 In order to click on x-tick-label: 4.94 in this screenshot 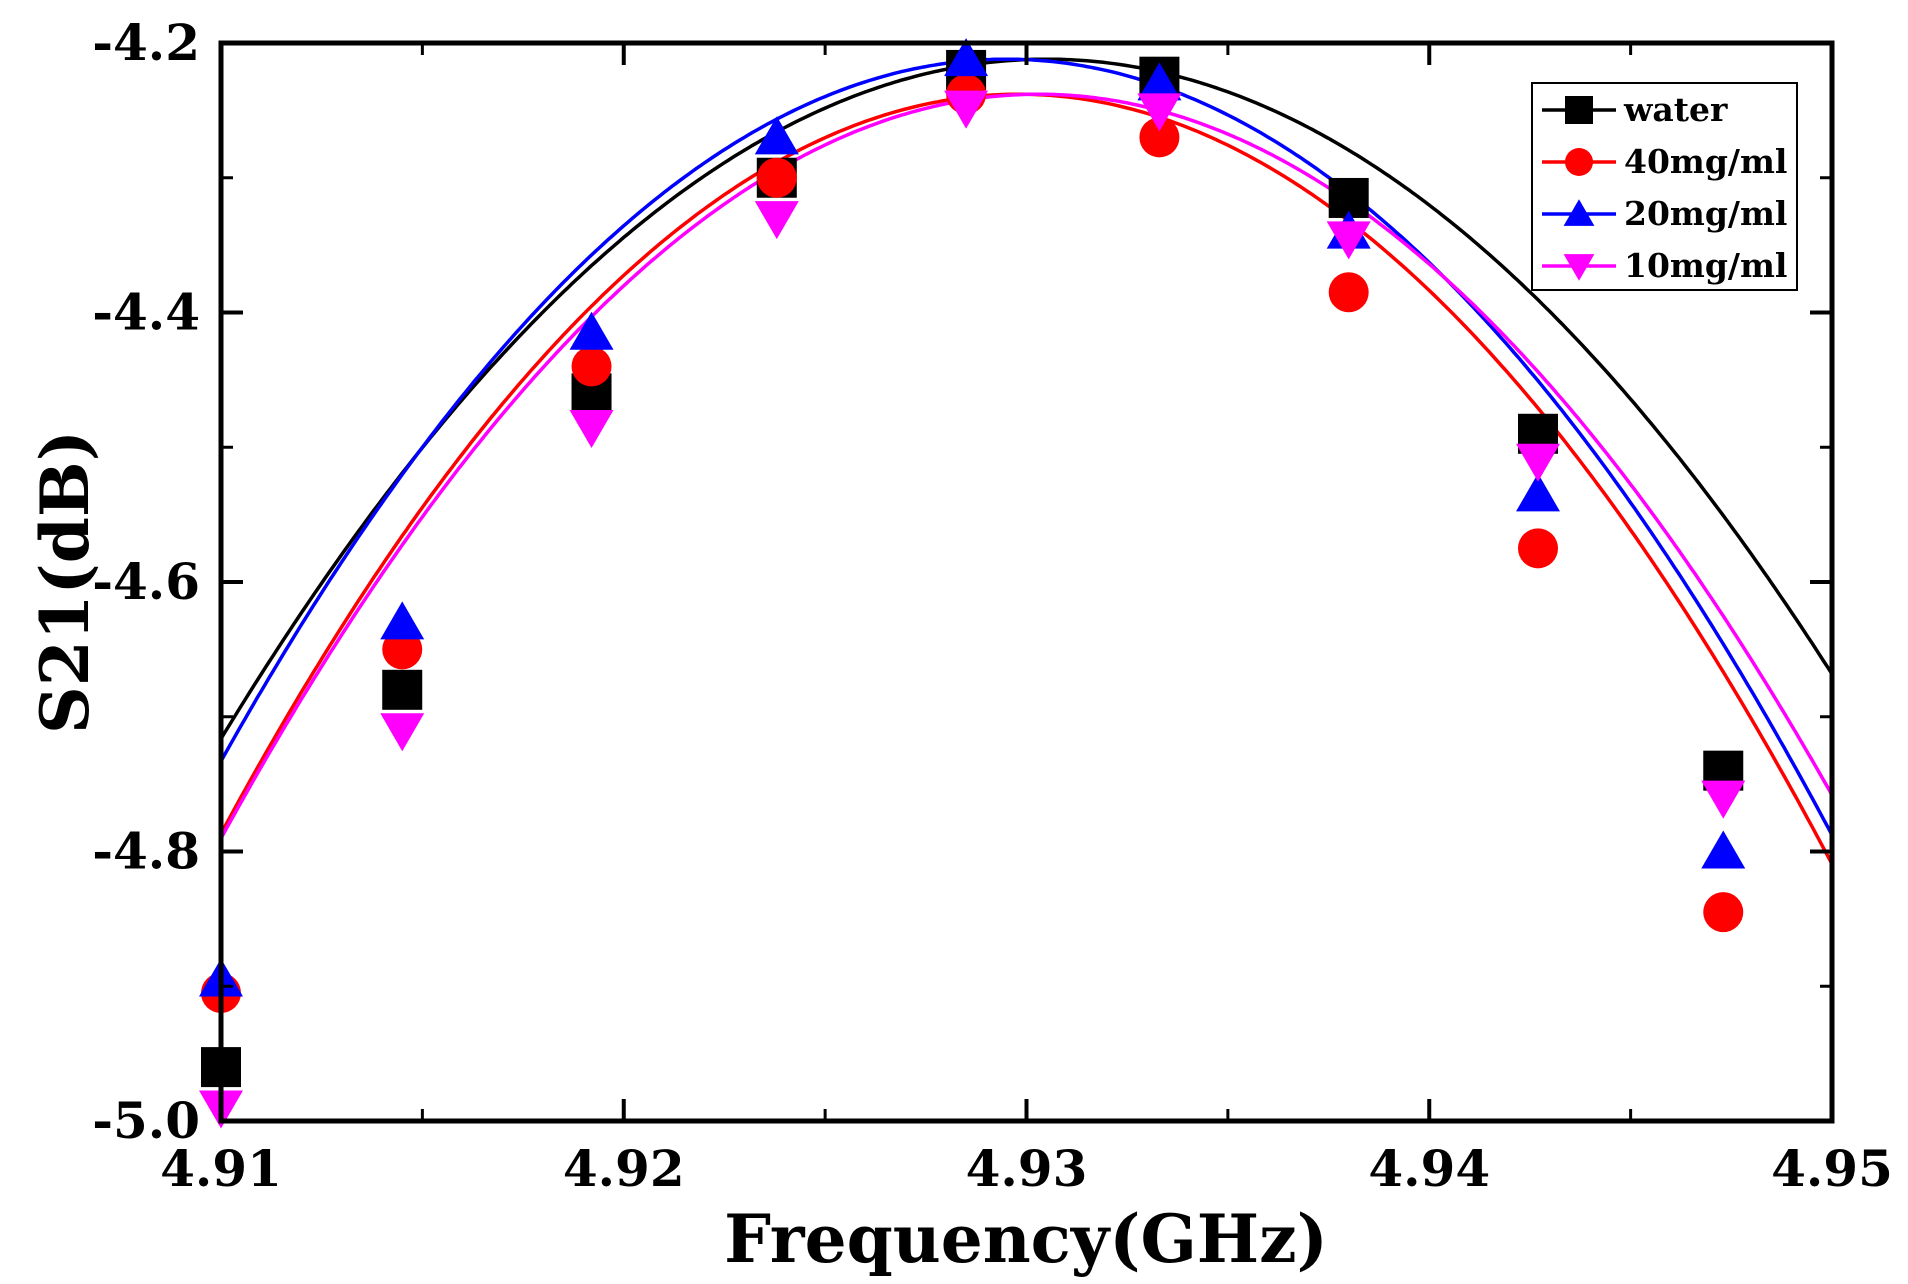, I will do `click(1429, 1168)`.